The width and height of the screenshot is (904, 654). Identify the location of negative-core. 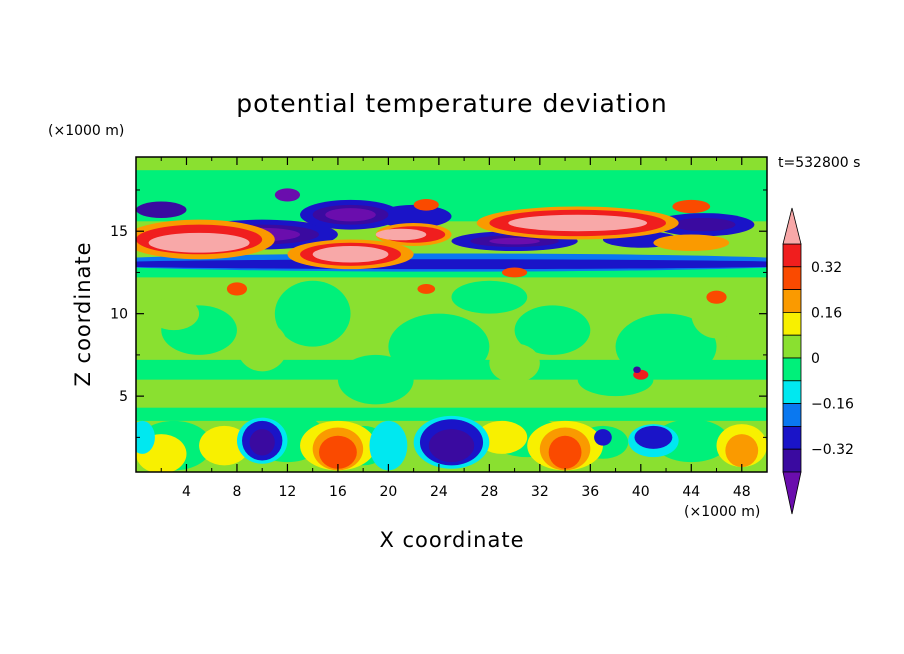
(413, 216).